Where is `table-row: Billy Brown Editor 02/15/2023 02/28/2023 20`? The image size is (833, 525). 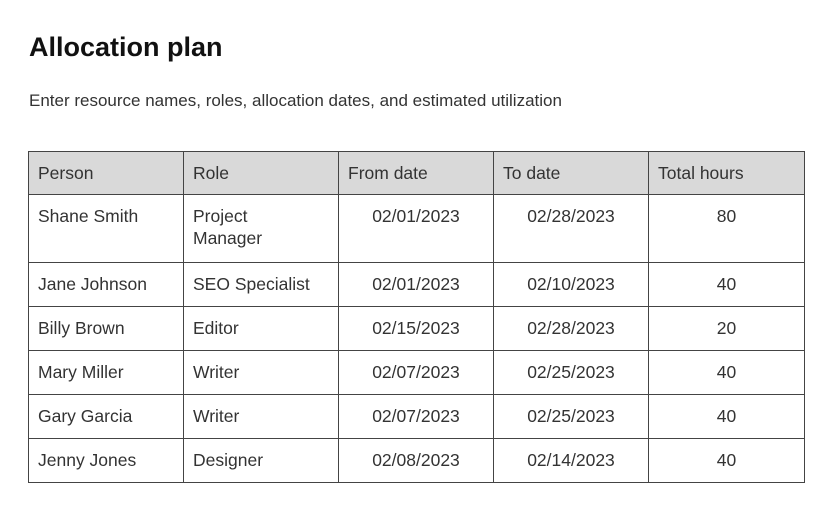 table-row: Billy Brown Editor 02/15/2023 02/28/2023 20 is located at coordinates (416, 328).